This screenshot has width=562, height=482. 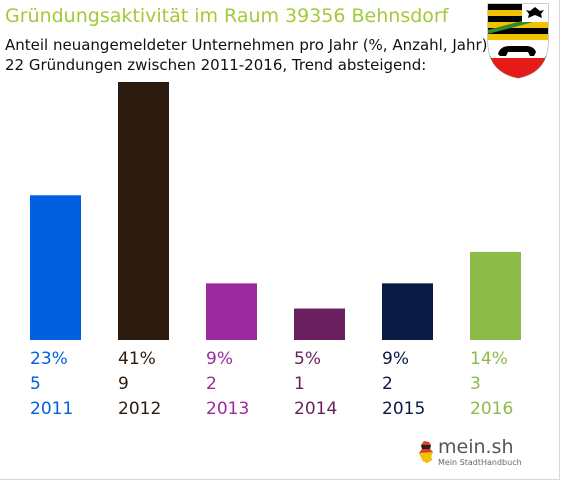 I want to click on bar-2014, so click(x=319, y=324).